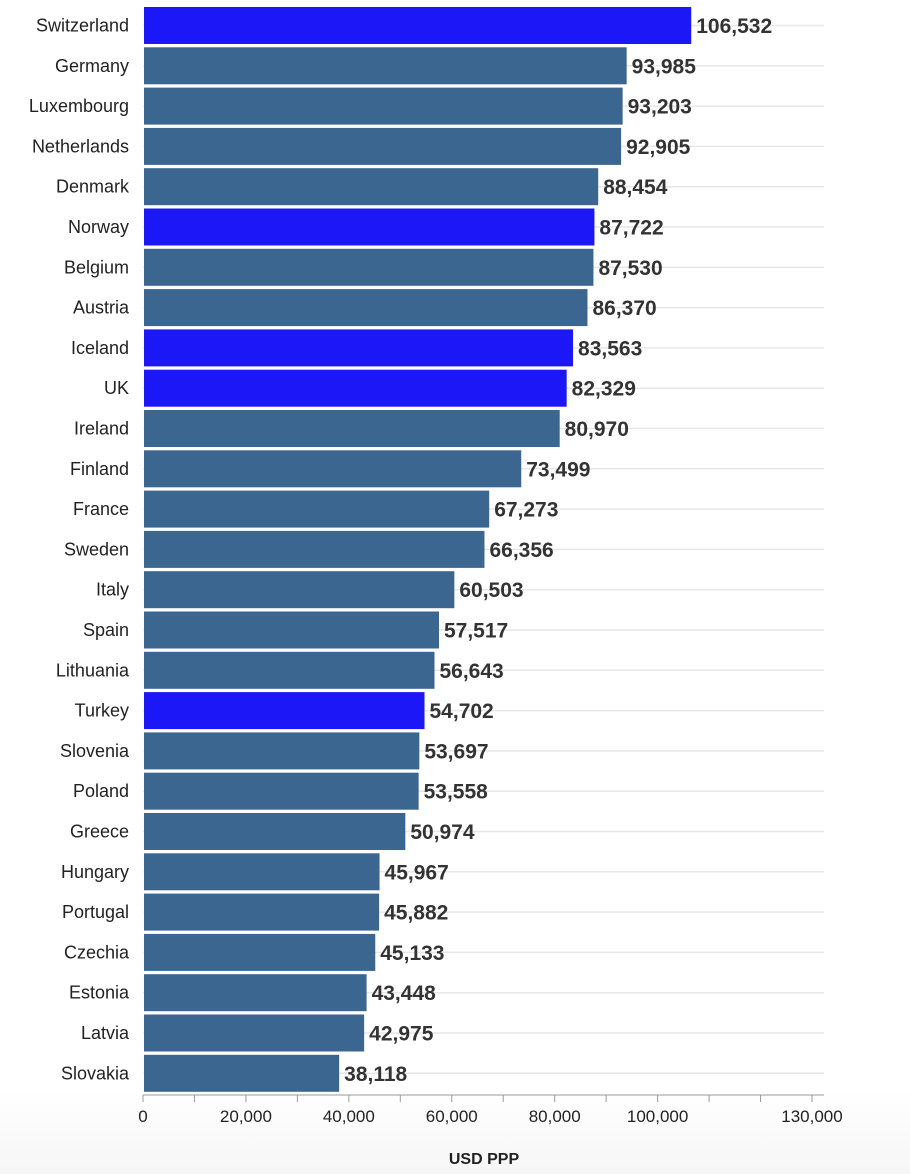 The height and width of the screenshot is (1174, 910). Describe the element at coordinates (383, 106) in the screenshot. I see `bar-luxembourg` at that location.